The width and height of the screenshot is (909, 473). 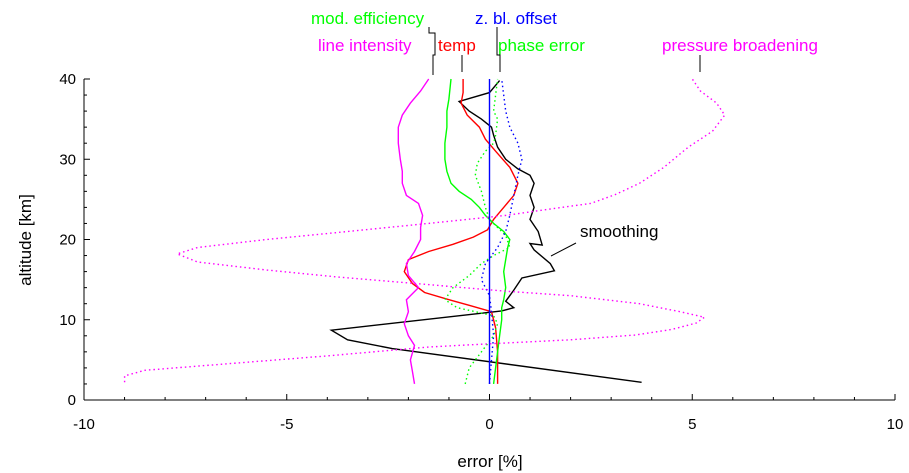 I want to click on x-tick-label: 10, so click(x=895, y=424).